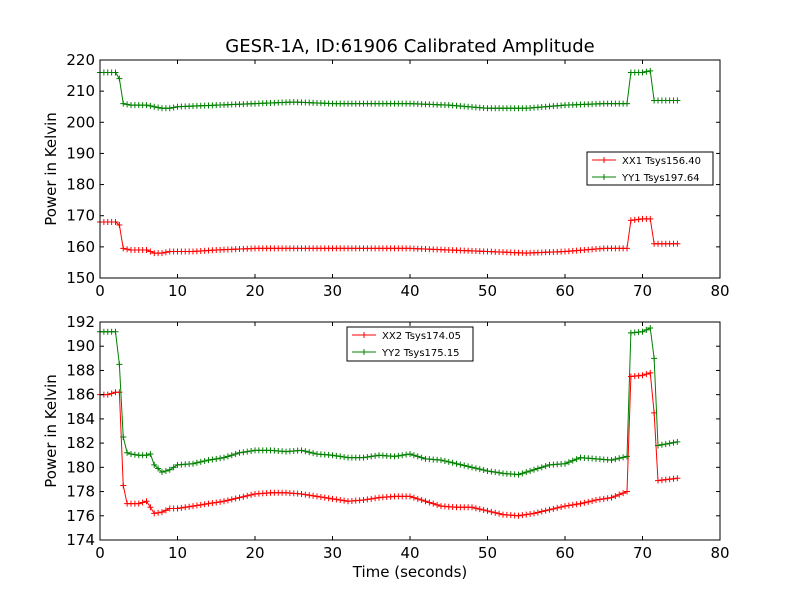 The image size is (800, 600). I want to click on top-y-tick-label: 180, so click(80, 185).